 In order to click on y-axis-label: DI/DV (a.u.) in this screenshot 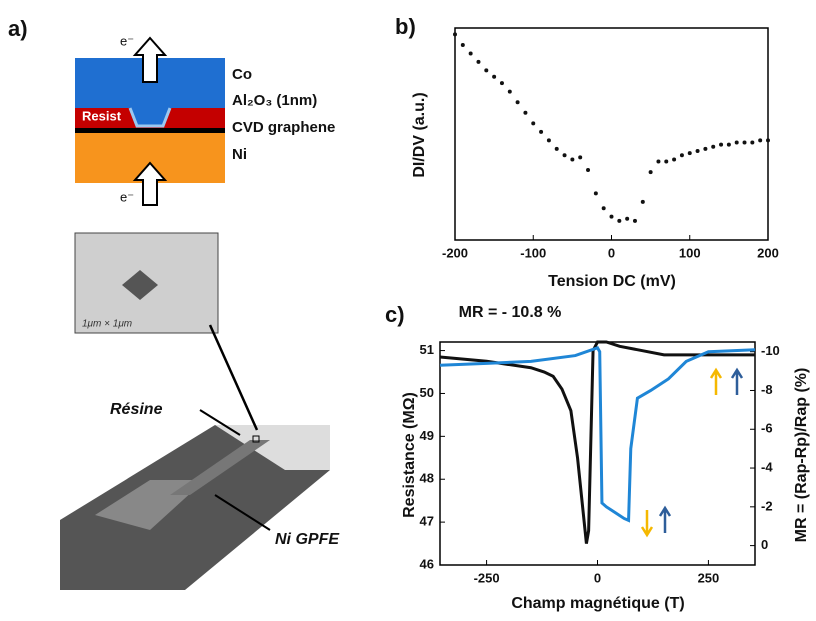, I will do `click(419, 134)`.